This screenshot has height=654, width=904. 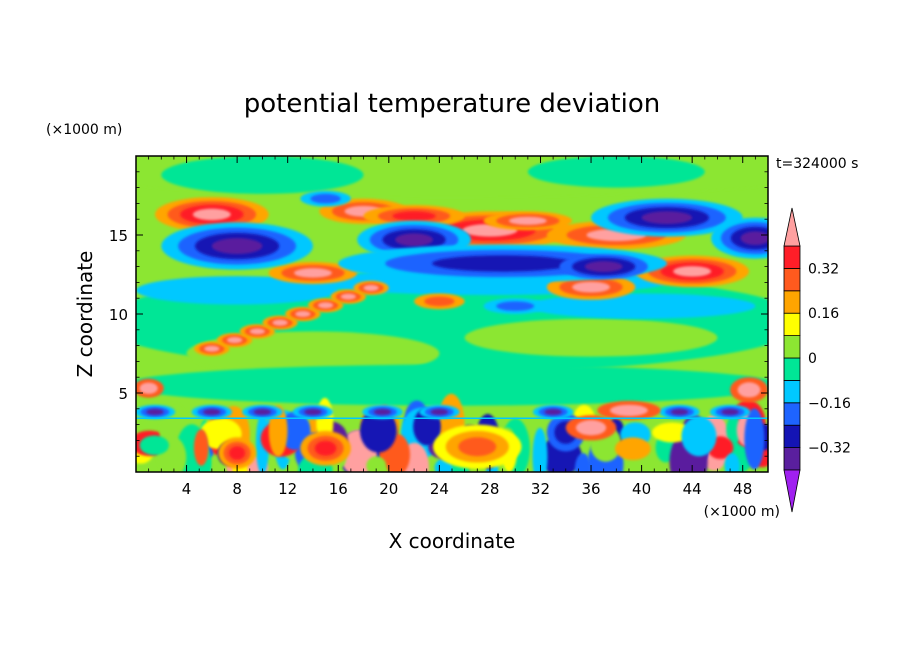 What do you see at coordinates (829, 404) in the screenshot?
I see `colorbar-tick-label: −0.16` at bounding box center [829, 404].